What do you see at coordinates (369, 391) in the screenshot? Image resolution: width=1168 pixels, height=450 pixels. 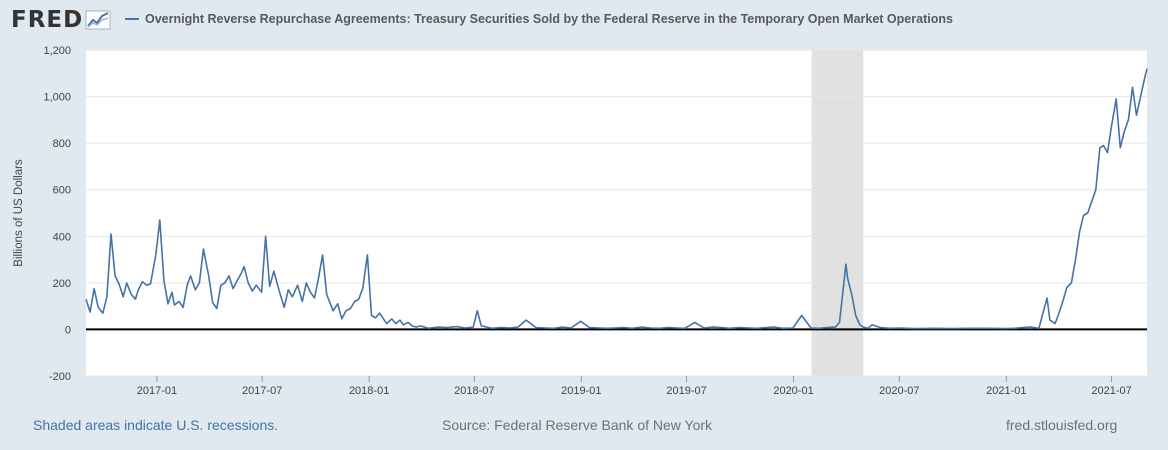 I see `x-tick-label: 2018-01` at bounding box center [369, 391].